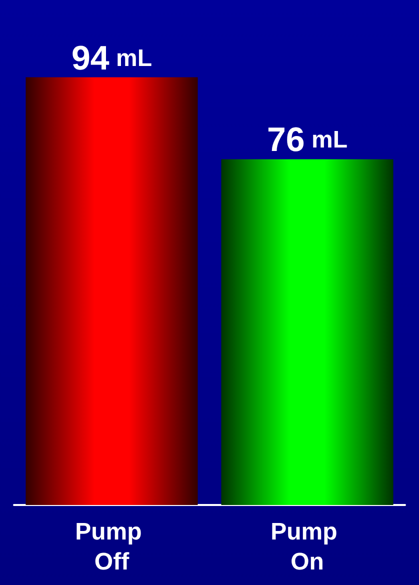 This screenshot has width=419, height=585. What do you see at coordinates (111, 547) in the screenshot?
I see `x-tick-label: Pump Off` at bounding box center [111, 547].